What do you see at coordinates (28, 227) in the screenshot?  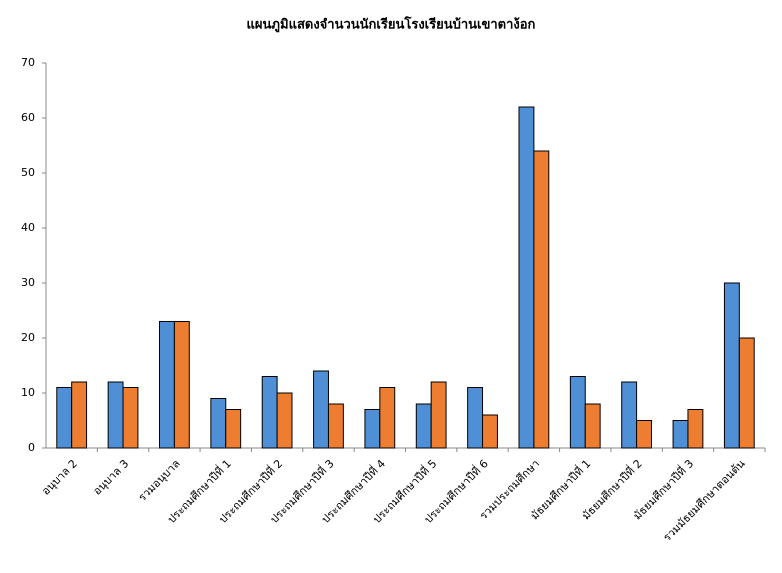 I see `y-tick-label: 40` at bounding box center [28, 227].